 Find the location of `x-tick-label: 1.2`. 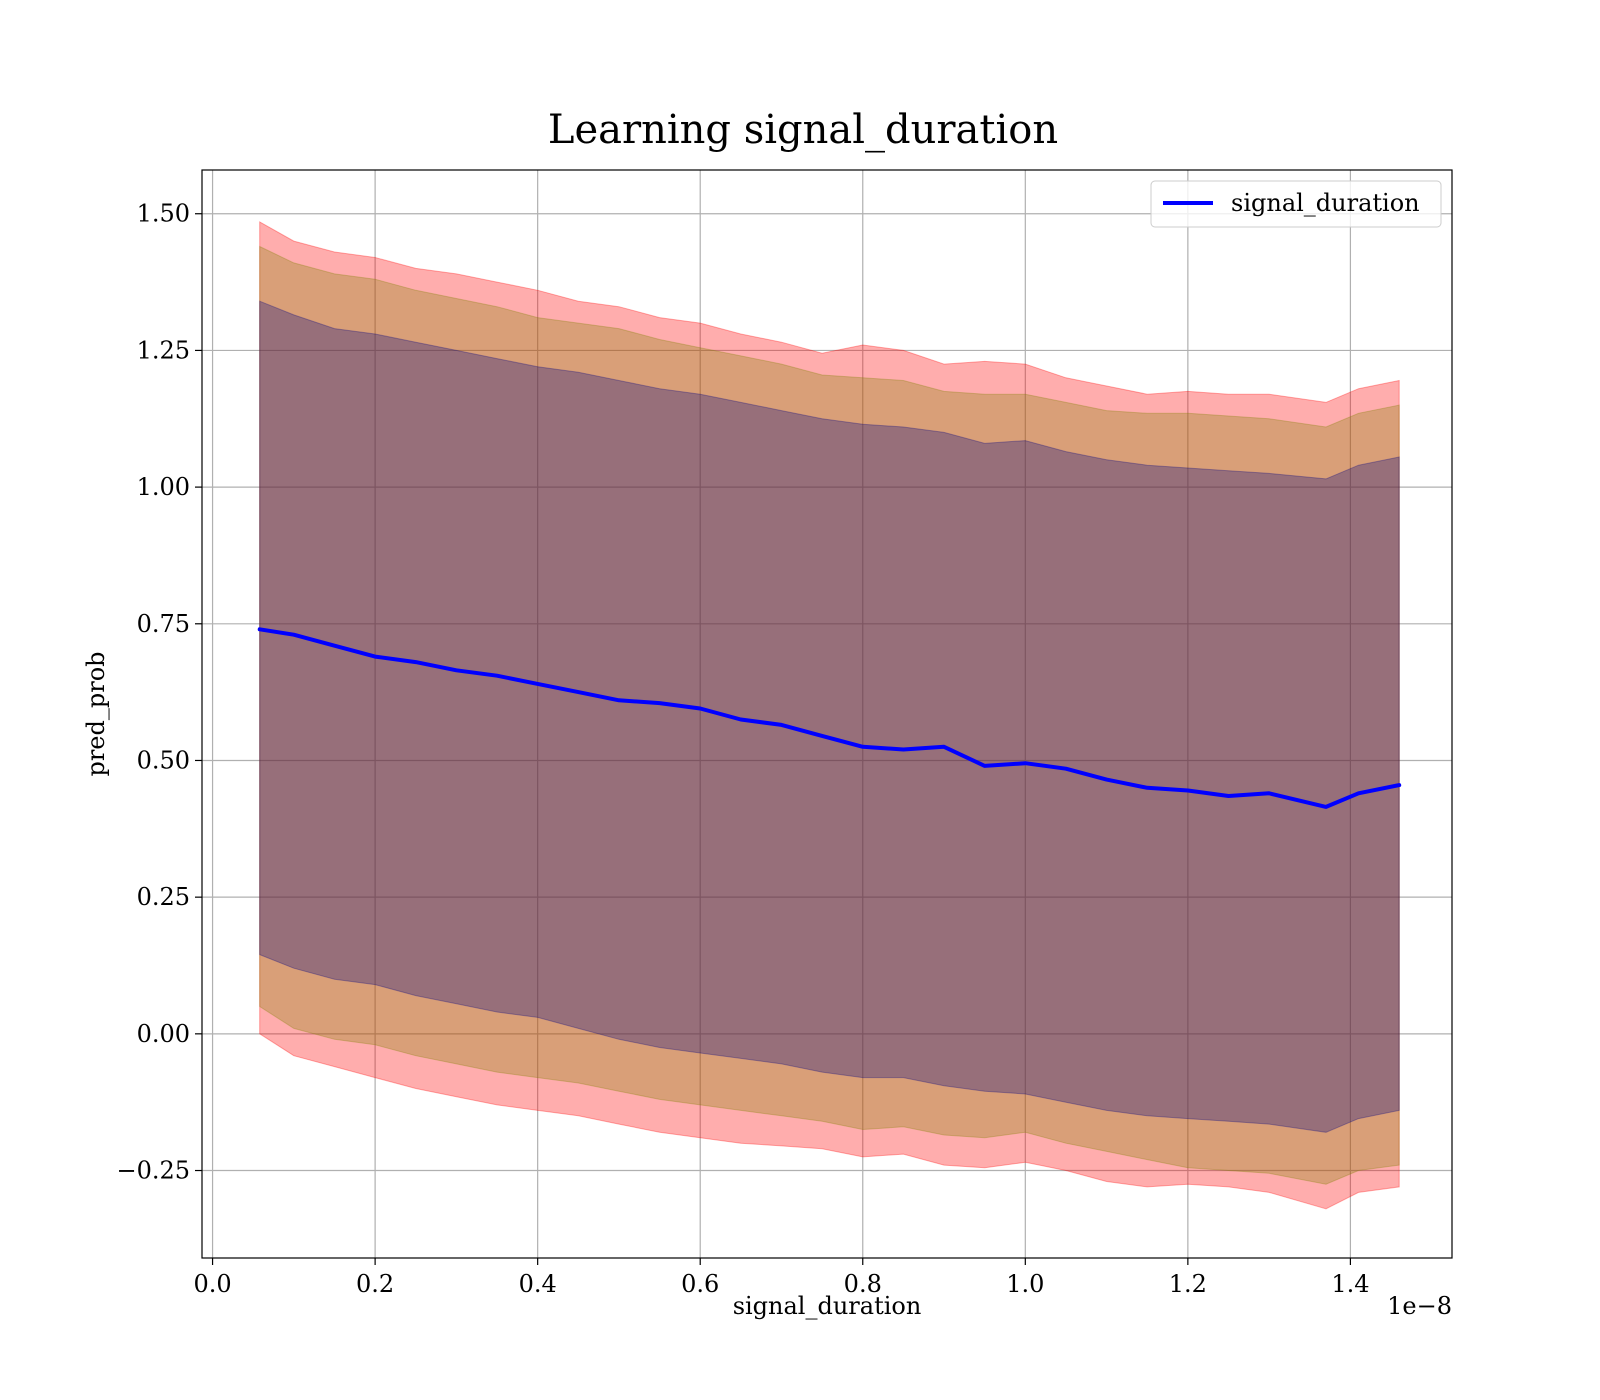

x-tick-label: 1.2 is located at coordinates (1188, 1284).